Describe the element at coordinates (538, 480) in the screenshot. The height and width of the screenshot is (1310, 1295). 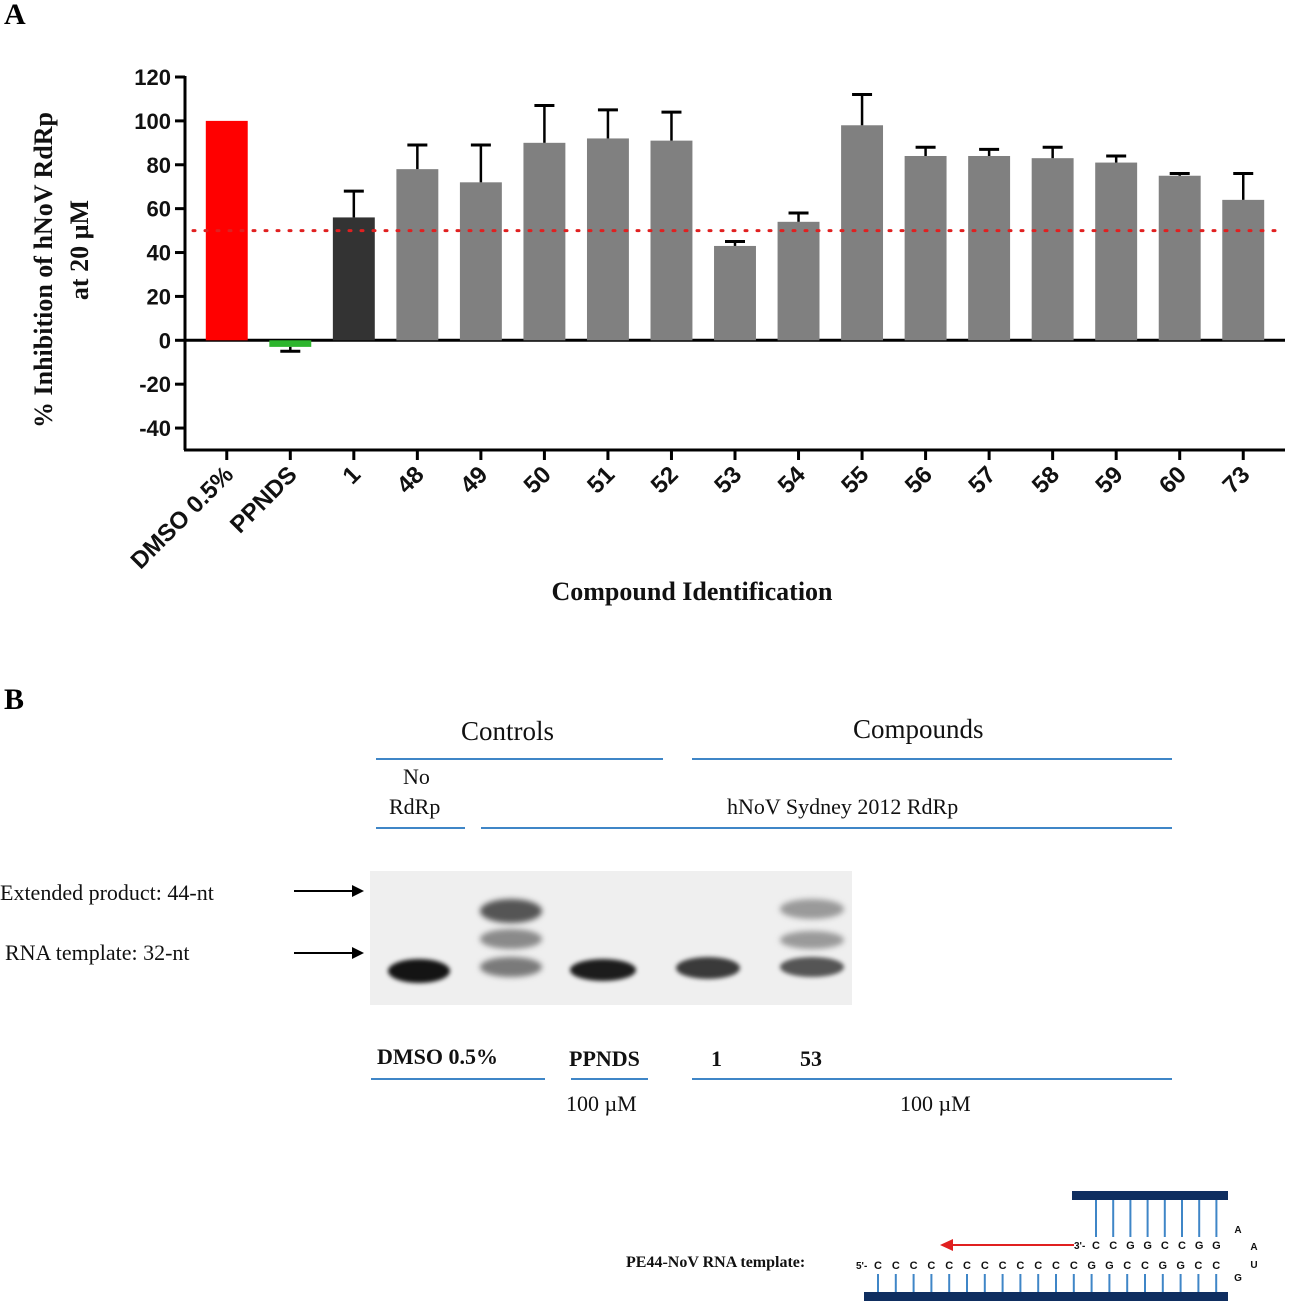
I see `x-tick-label: 50` at that location.